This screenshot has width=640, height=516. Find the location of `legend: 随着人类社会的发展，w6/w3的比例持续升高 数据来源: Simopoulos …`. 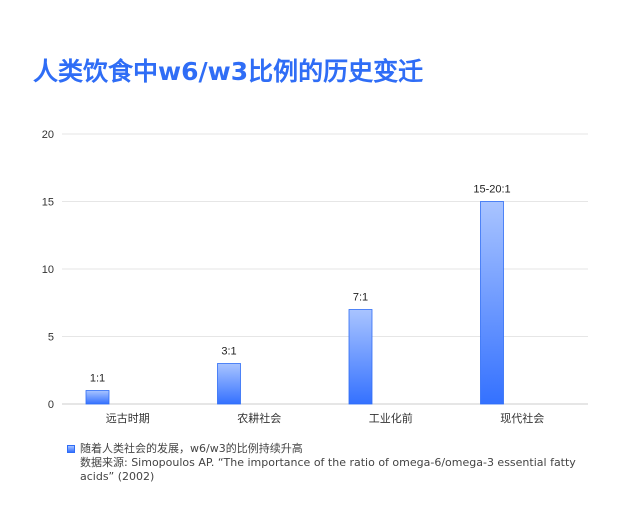

legend: 随着人类社会的发展，w6/w3的比例持续升高 数据来源: Simopoulos … is located at coordinates (327, 463).